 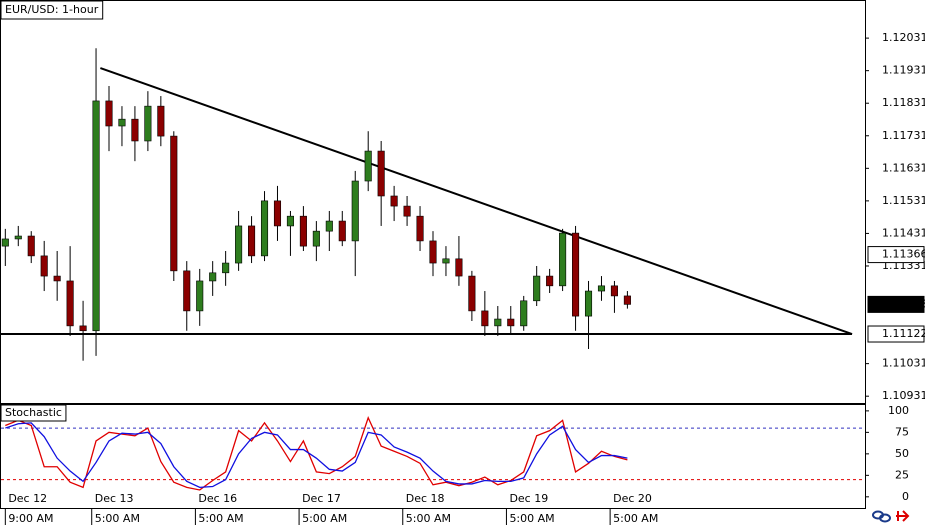 I want to click on link-icon, so click(x=881, y=516).